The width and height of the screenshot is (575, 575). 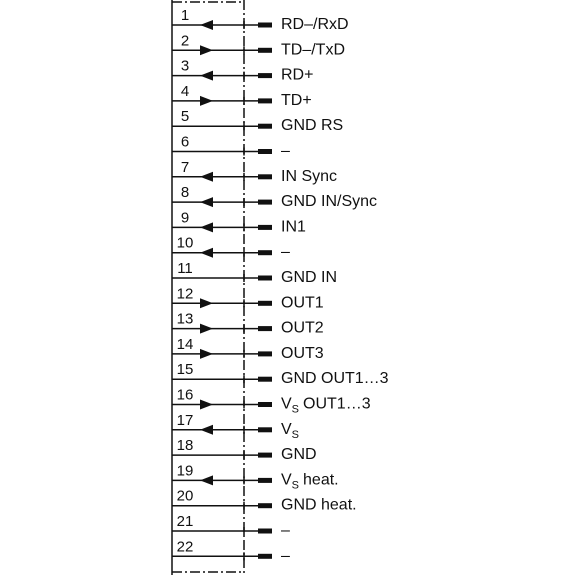 I want to click on pin-number: 14, so click(x=185, y=344).